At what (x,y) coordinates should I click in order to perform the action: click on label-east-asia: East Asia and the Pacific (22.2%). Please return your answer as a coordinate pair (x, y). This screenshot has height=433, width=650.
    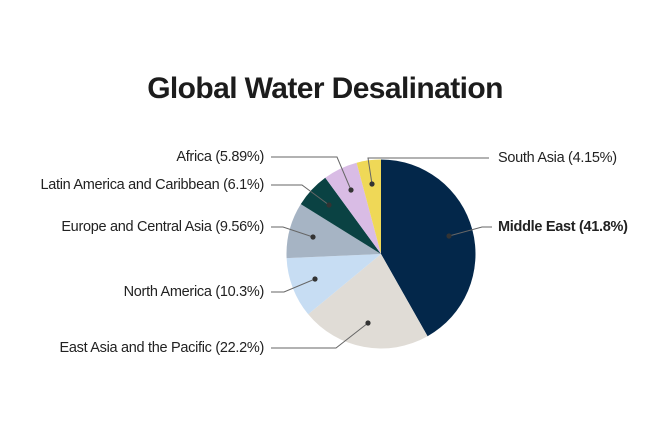
    Looking at the image, I should click on (162, 348).